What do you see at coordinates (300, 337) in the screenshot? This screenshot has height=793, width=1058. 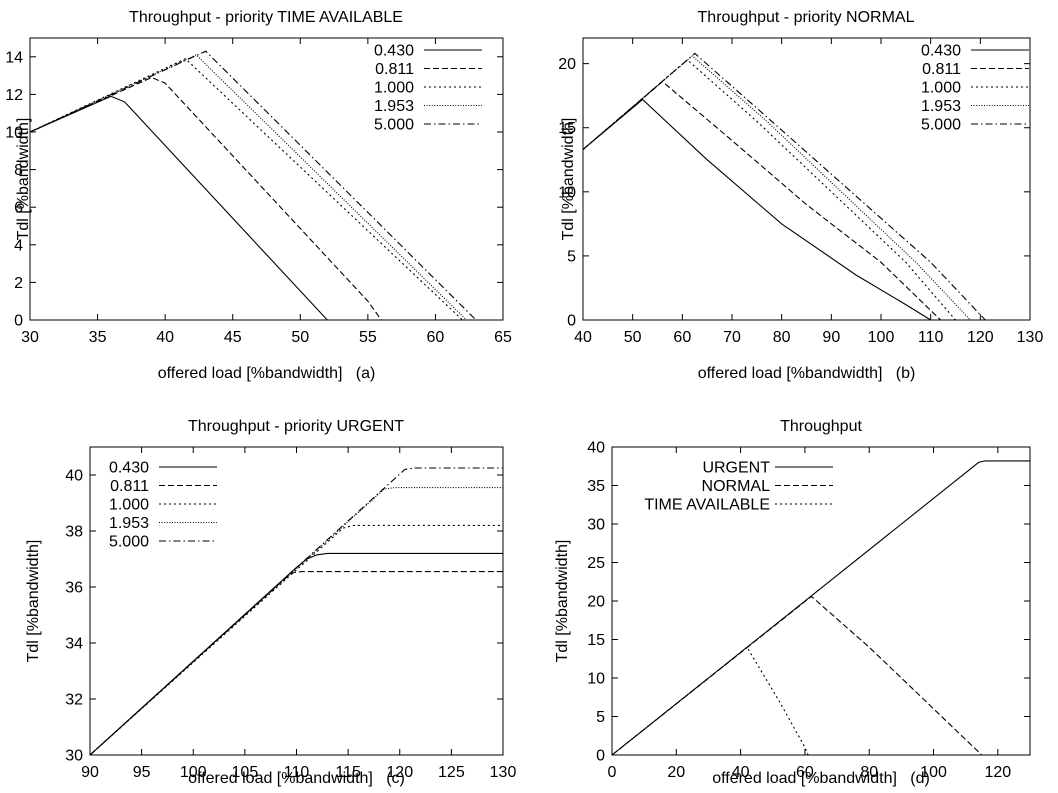 I see `x-tick-label: 50` at bounding box center [300, 337].